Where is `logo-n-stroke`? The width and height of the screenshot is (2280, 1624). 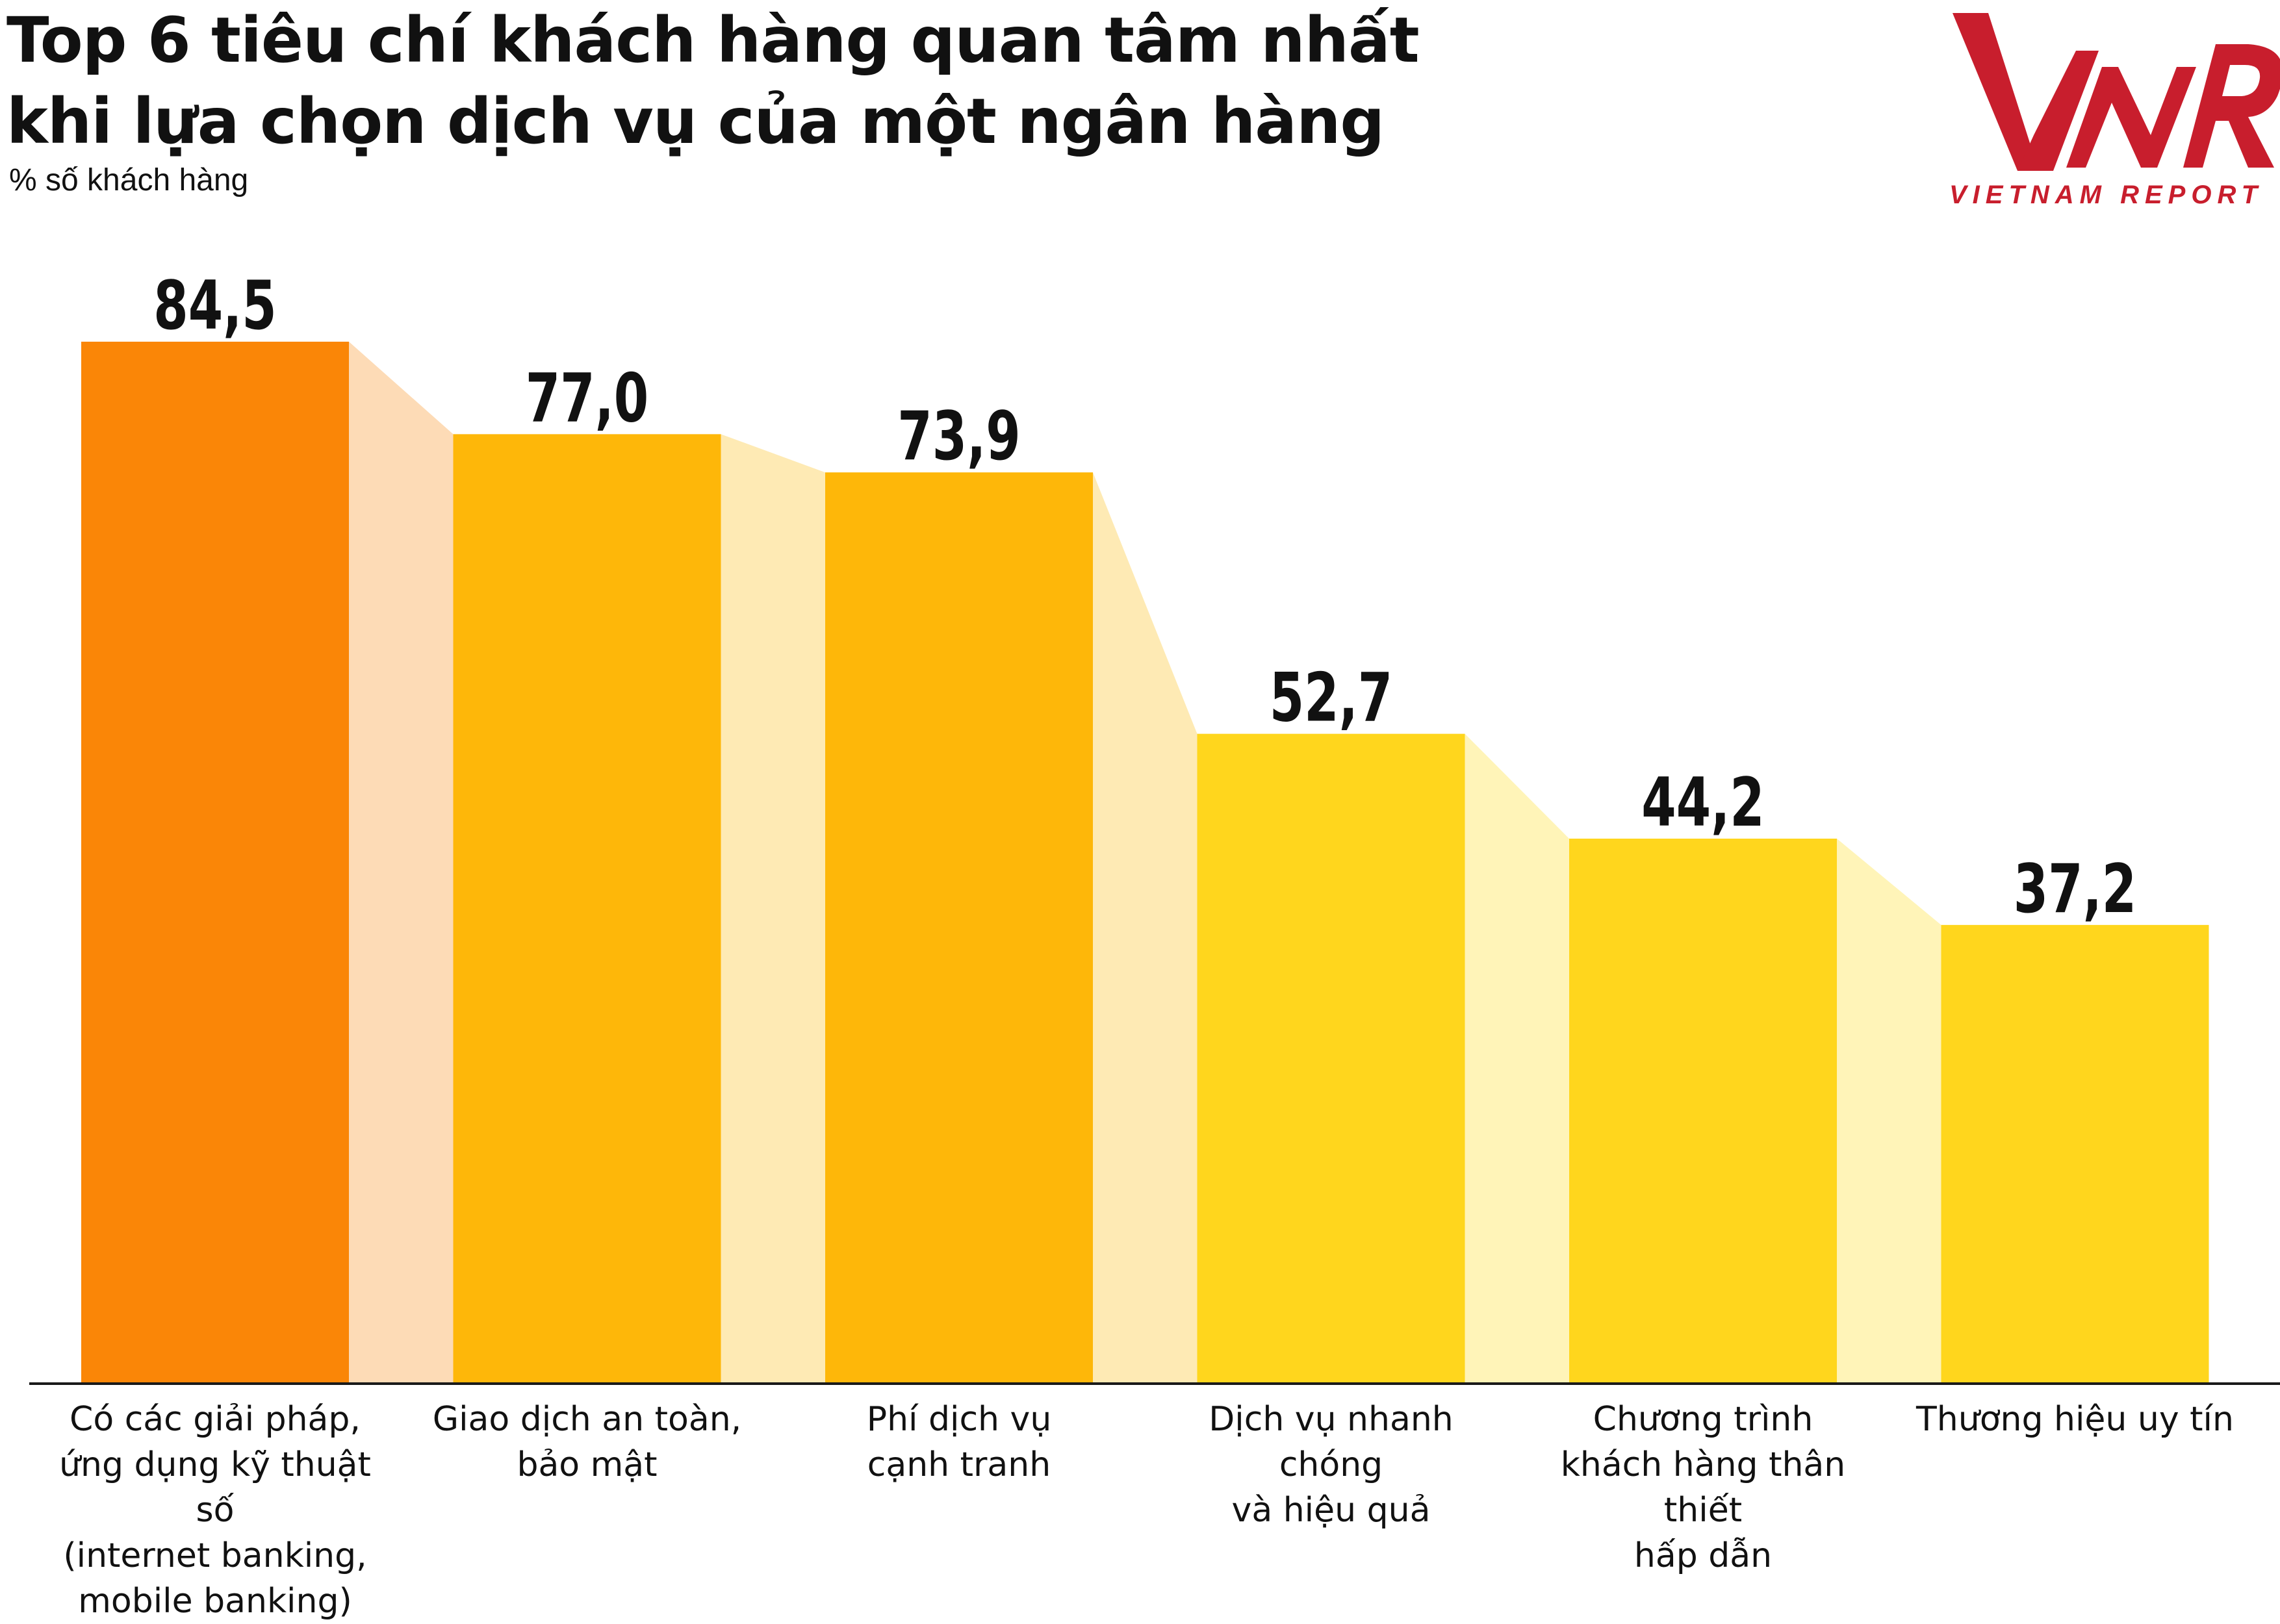 logo-n-stroke is located at coordinates (2131, 117).